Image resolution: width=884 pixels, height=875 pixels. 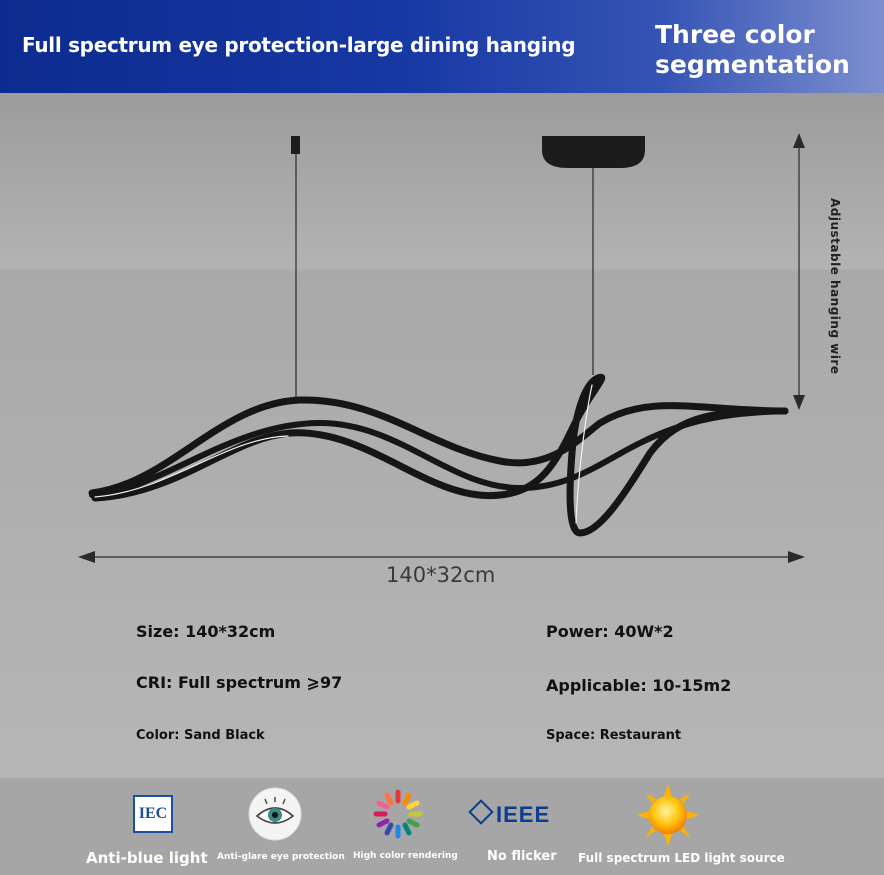 I want to click on lamp-body, so click(x=438, y=455).